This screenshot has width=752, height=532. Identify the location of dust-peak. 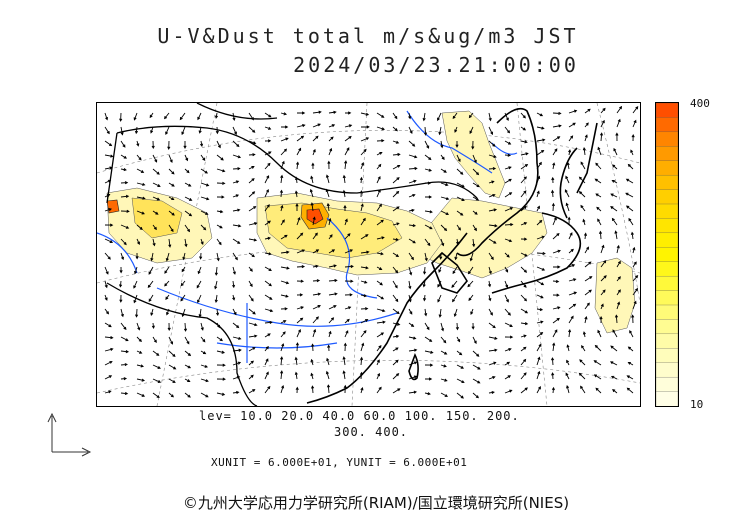
(315, 216).